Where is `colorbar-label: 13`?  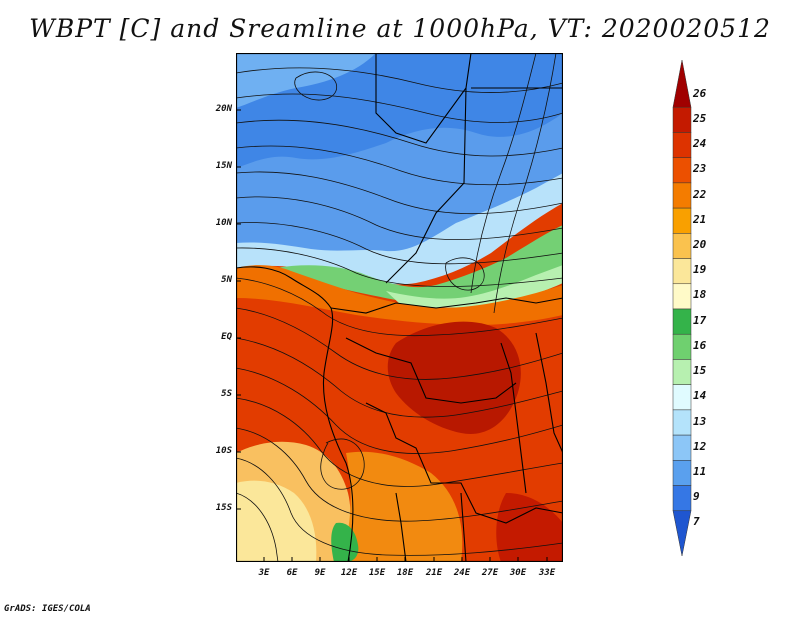
colorbar-label: 13 is located at coordinates (700, 421).